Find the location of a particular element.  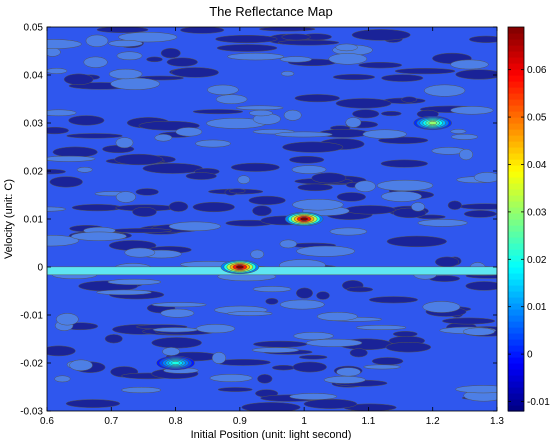

x-tick-label: 0.7 is located at coordinates (111, 421).